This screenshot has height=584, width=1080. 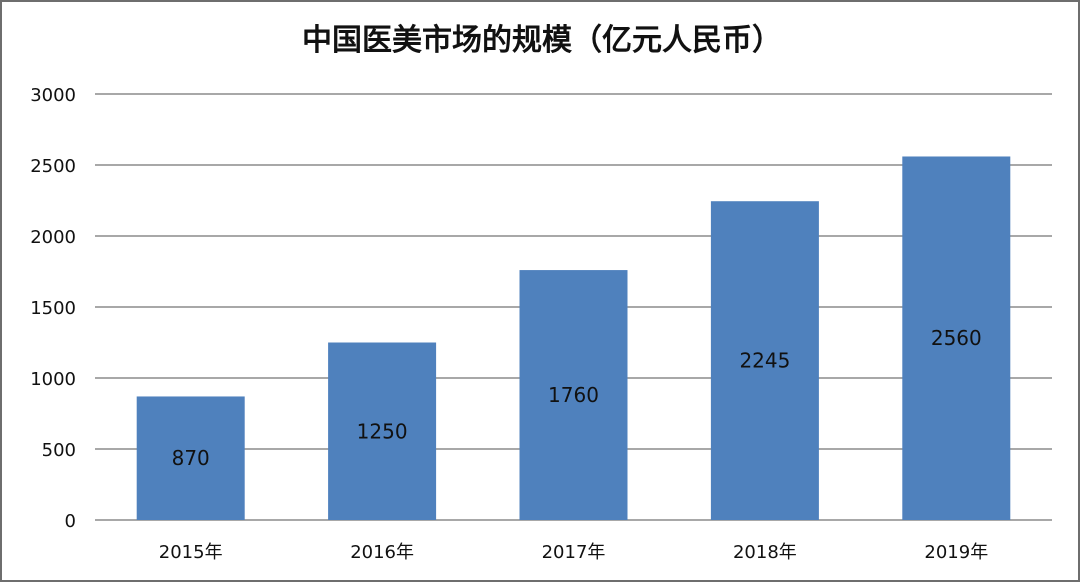 I want to click on y-tick-label: 0, so click(x=70, y=521).